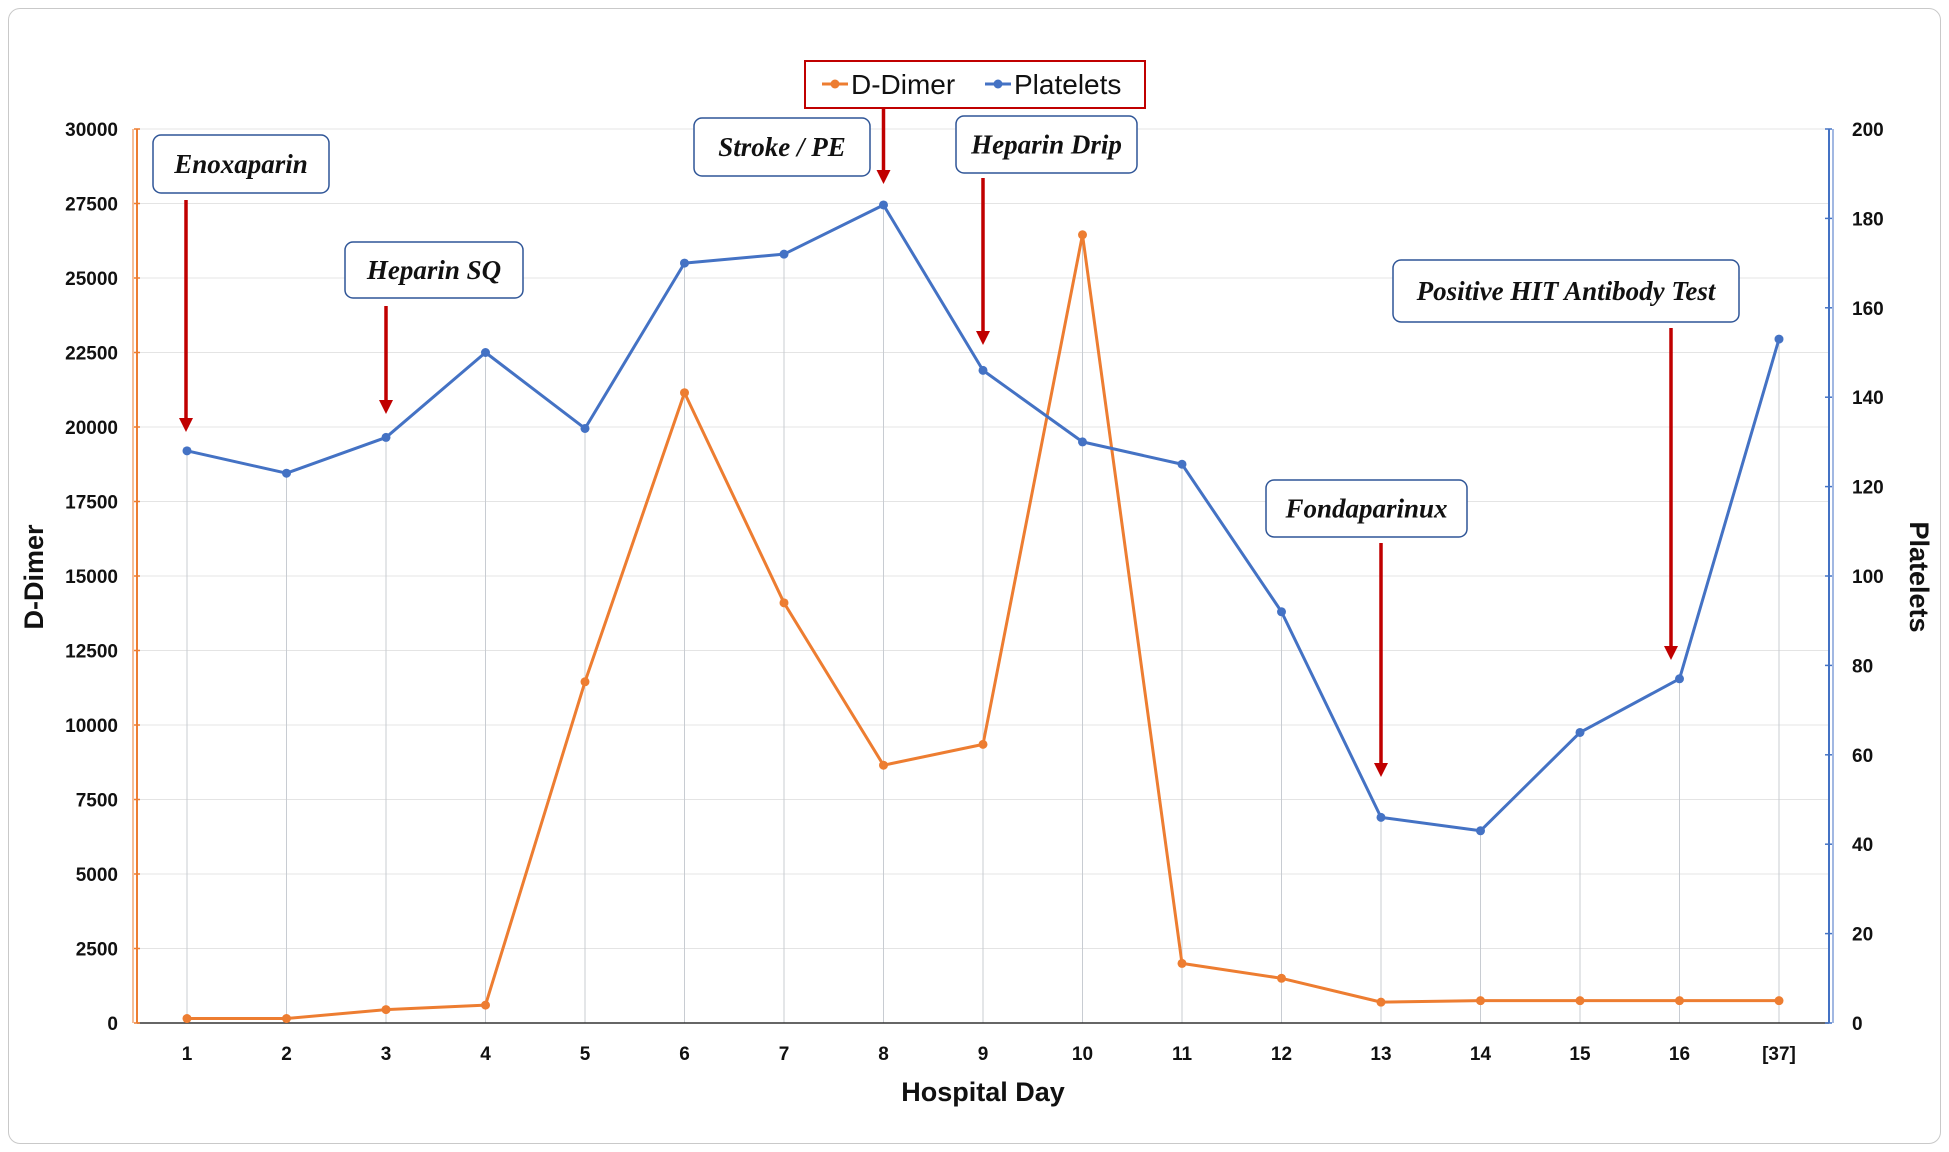 The width and height of the screenshot is (1949, 1152). I want to click on y2-tick-label: 60, so click(1862, 756).